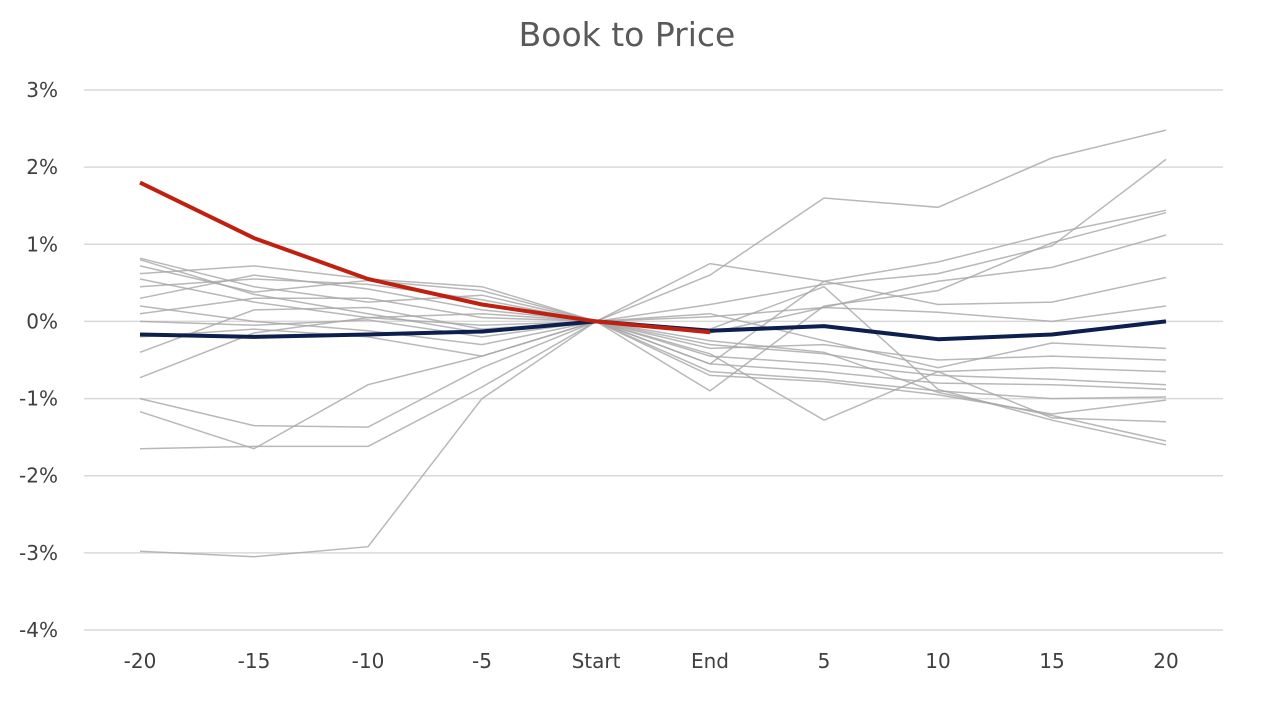 The height and width of the screenshot is (720, 1280). What do you see at coordinates (38, 553) in the screenshot?
I see `y-tick-label: -3%` at bounding box center [38, 553].